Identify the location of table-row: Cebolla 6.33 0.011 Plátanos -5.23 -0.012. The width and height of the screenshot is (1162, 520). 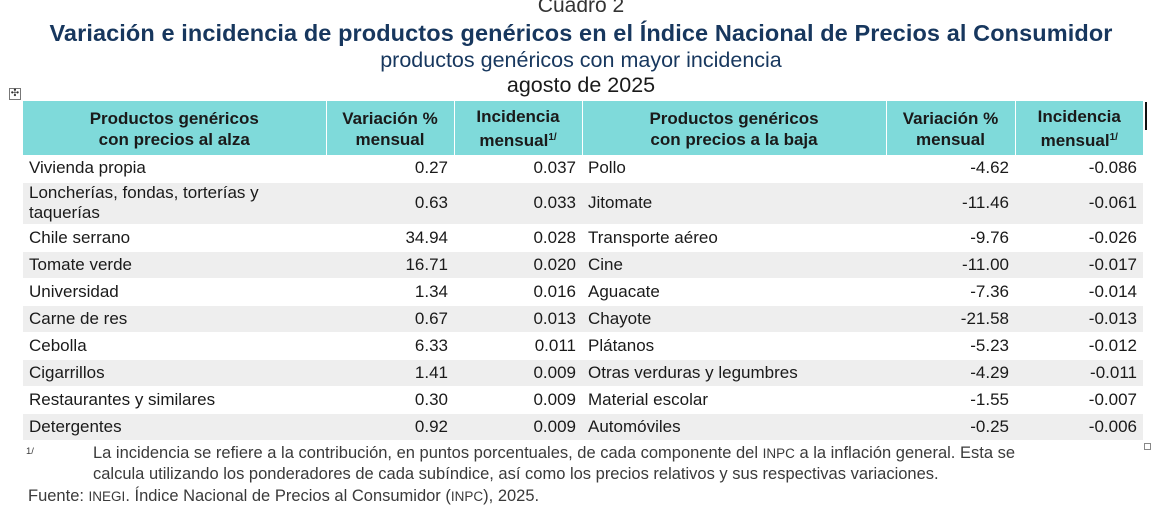
(583, 346).